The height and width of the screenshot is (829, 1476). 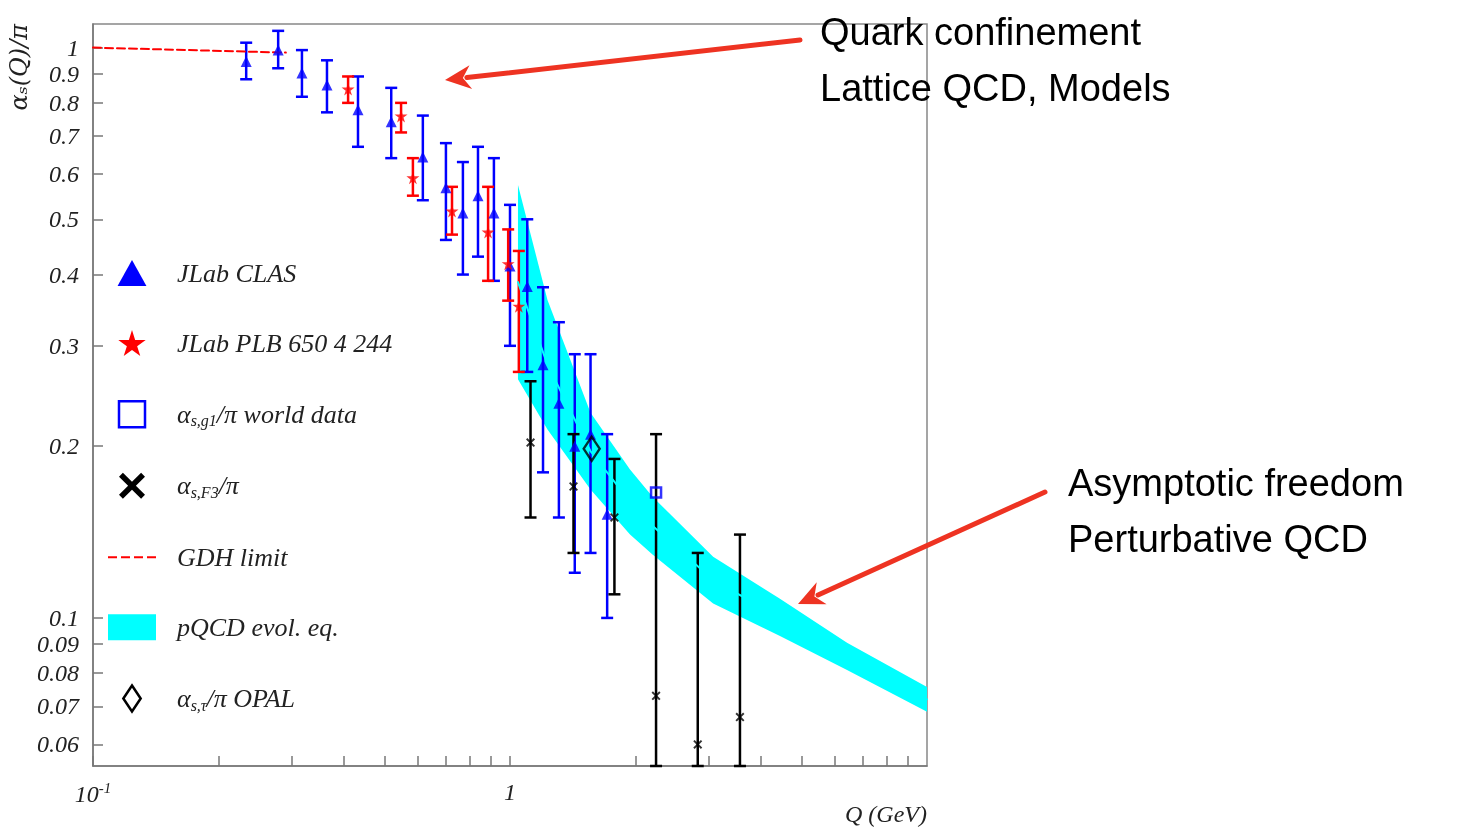 I want to click on y-tick-label: 0.3, so click(x=64, y=345).